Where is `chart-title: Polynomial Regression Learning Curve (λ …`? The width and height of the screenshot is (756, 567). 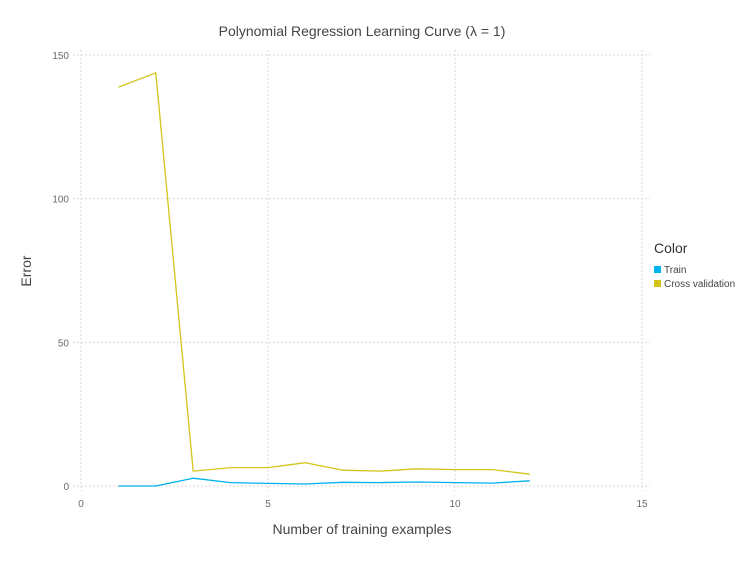
chart-title: Polynomial Regression Learning Curve (λ … is located at coordinates (362, 31).